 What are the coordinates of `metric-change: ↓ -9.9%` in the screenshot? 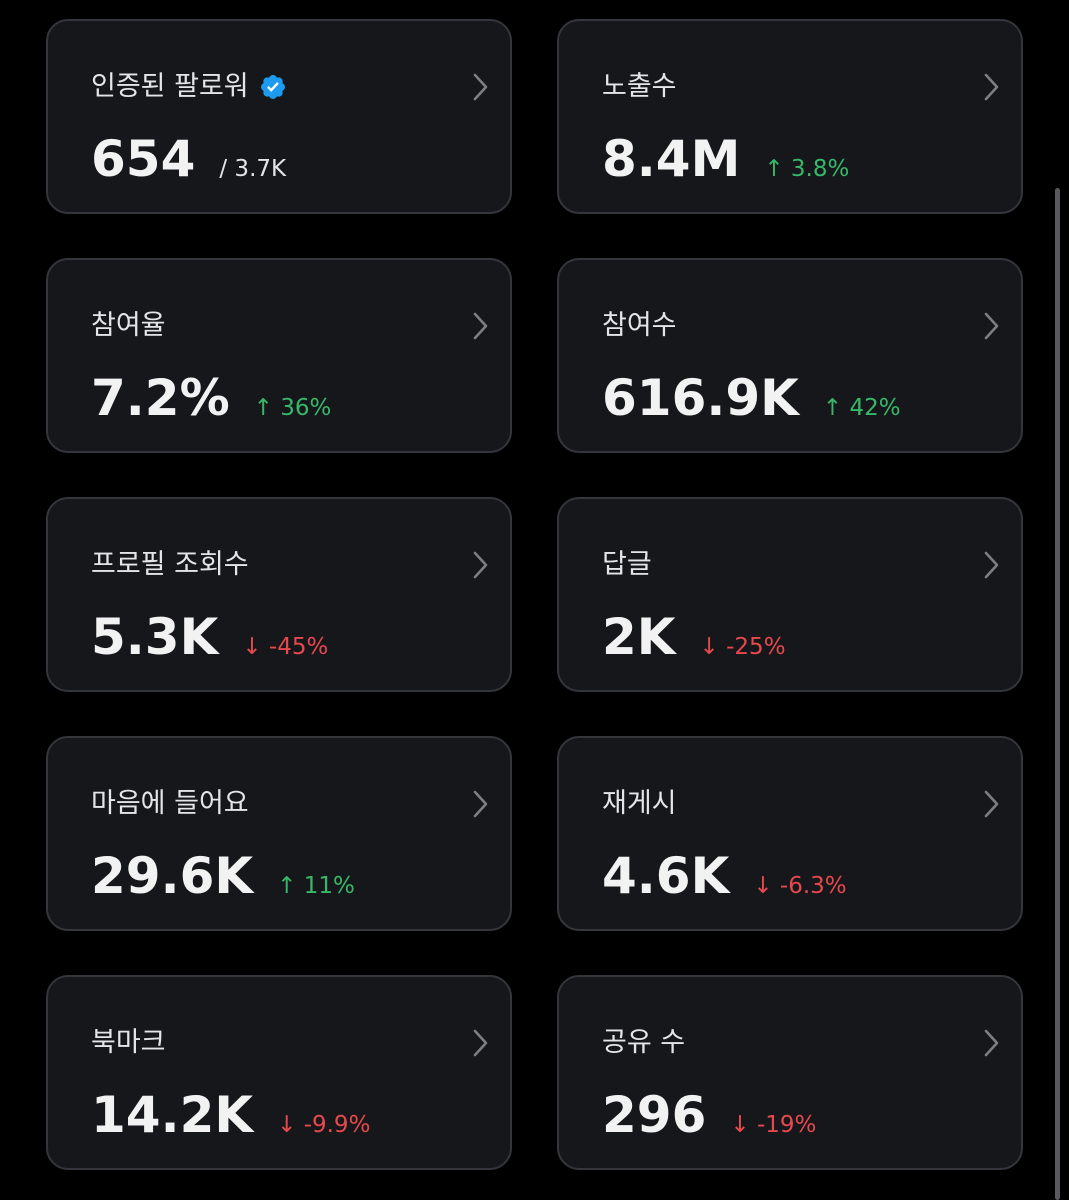 It's located at (324, 1125).